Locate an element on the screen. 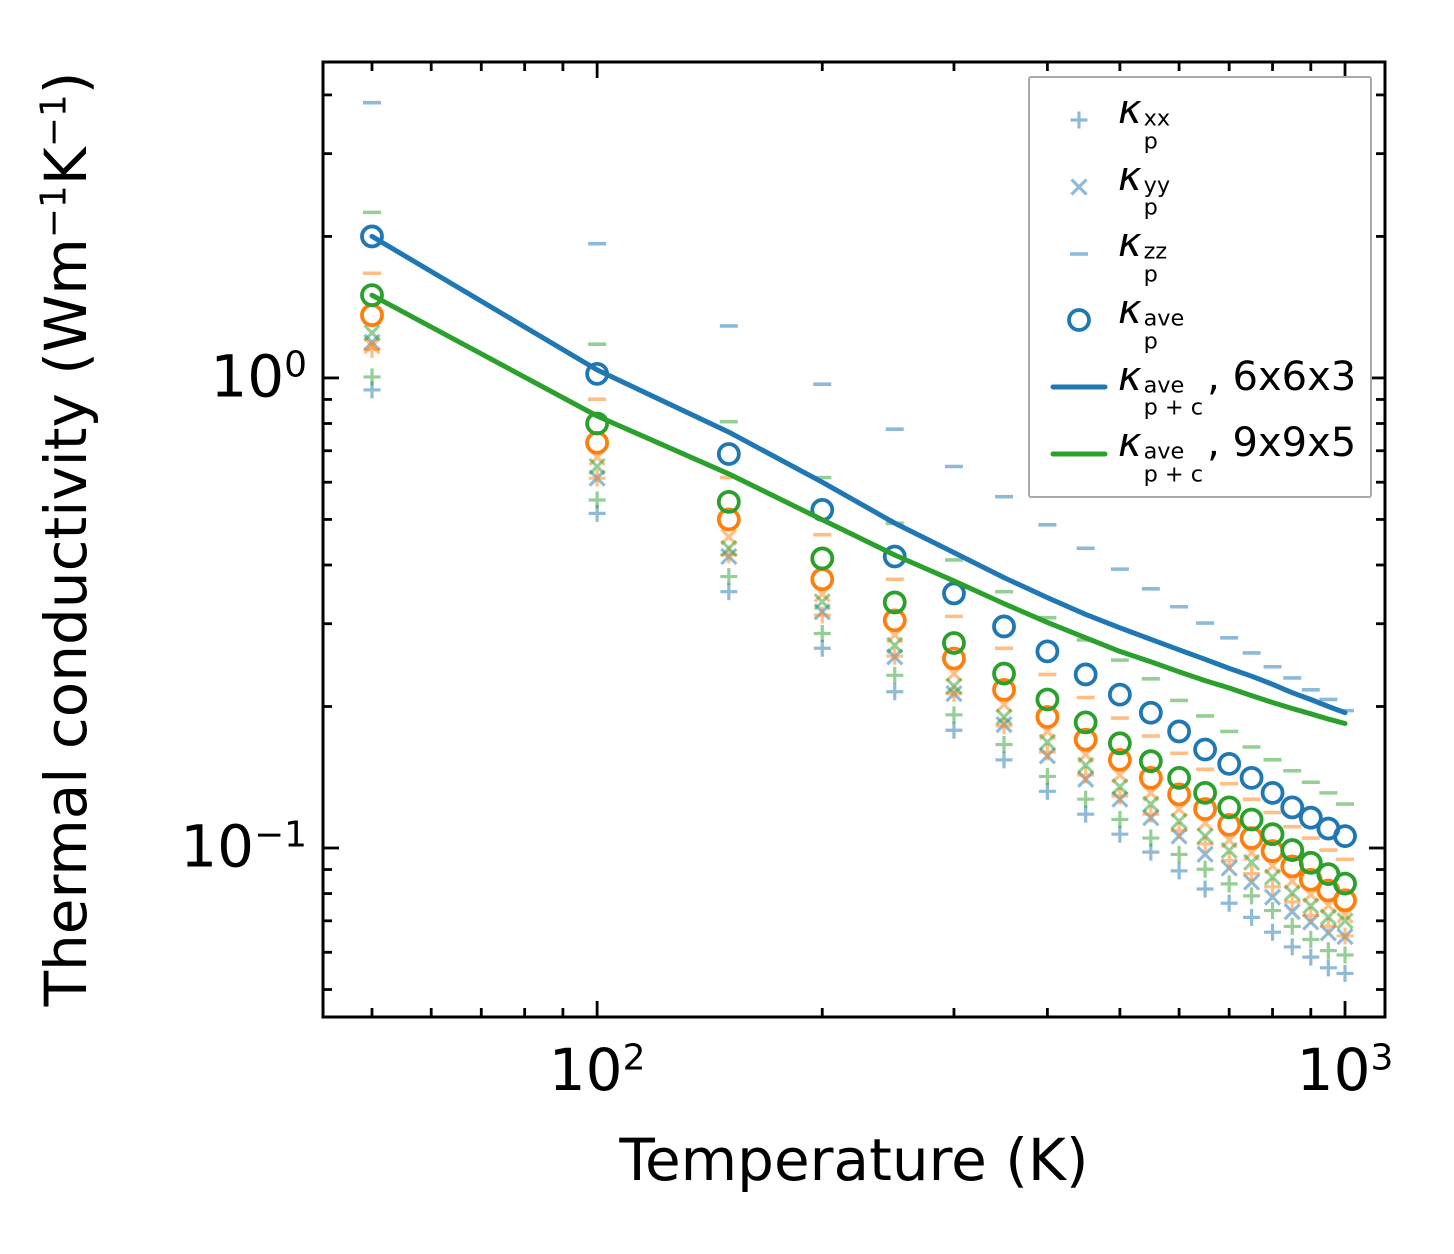 The image size is (1454, 1254). x-axis-label-text: Temperature (K) is located at coordinates (854, 1160).